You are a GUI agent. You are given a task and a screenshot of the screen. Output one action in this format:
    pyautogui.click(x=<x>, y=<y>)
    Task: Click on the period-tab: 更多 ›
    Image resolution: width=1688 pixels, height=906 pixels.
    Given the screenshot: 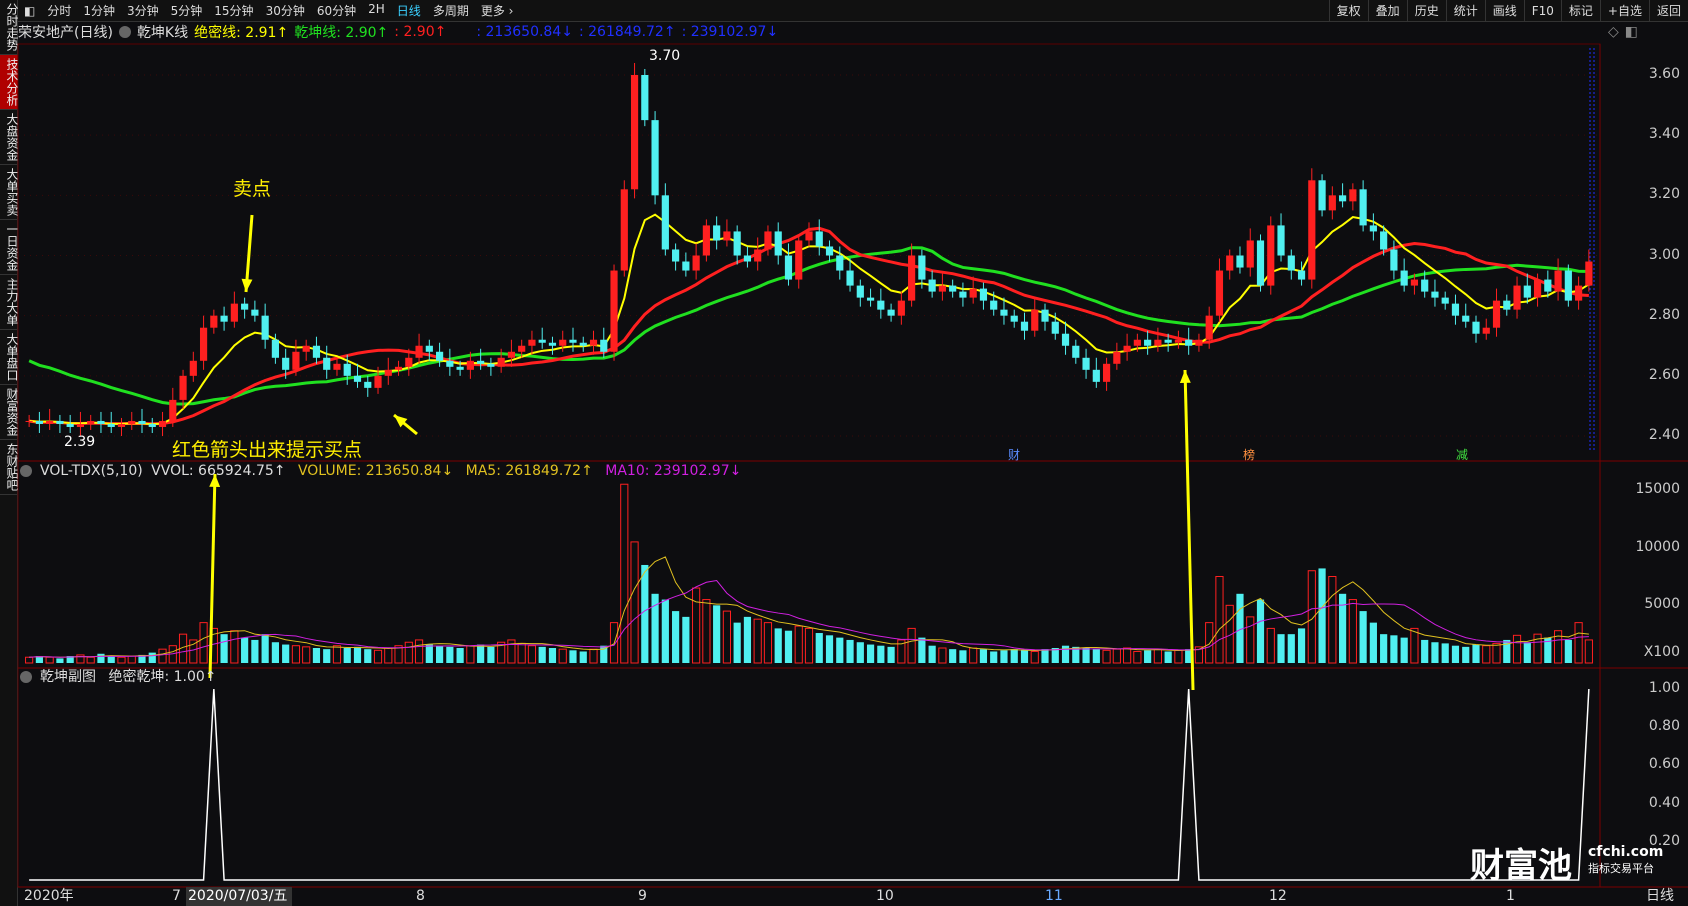 What is the action you would take?
    pyautogui.click(x=497, y=11)
    